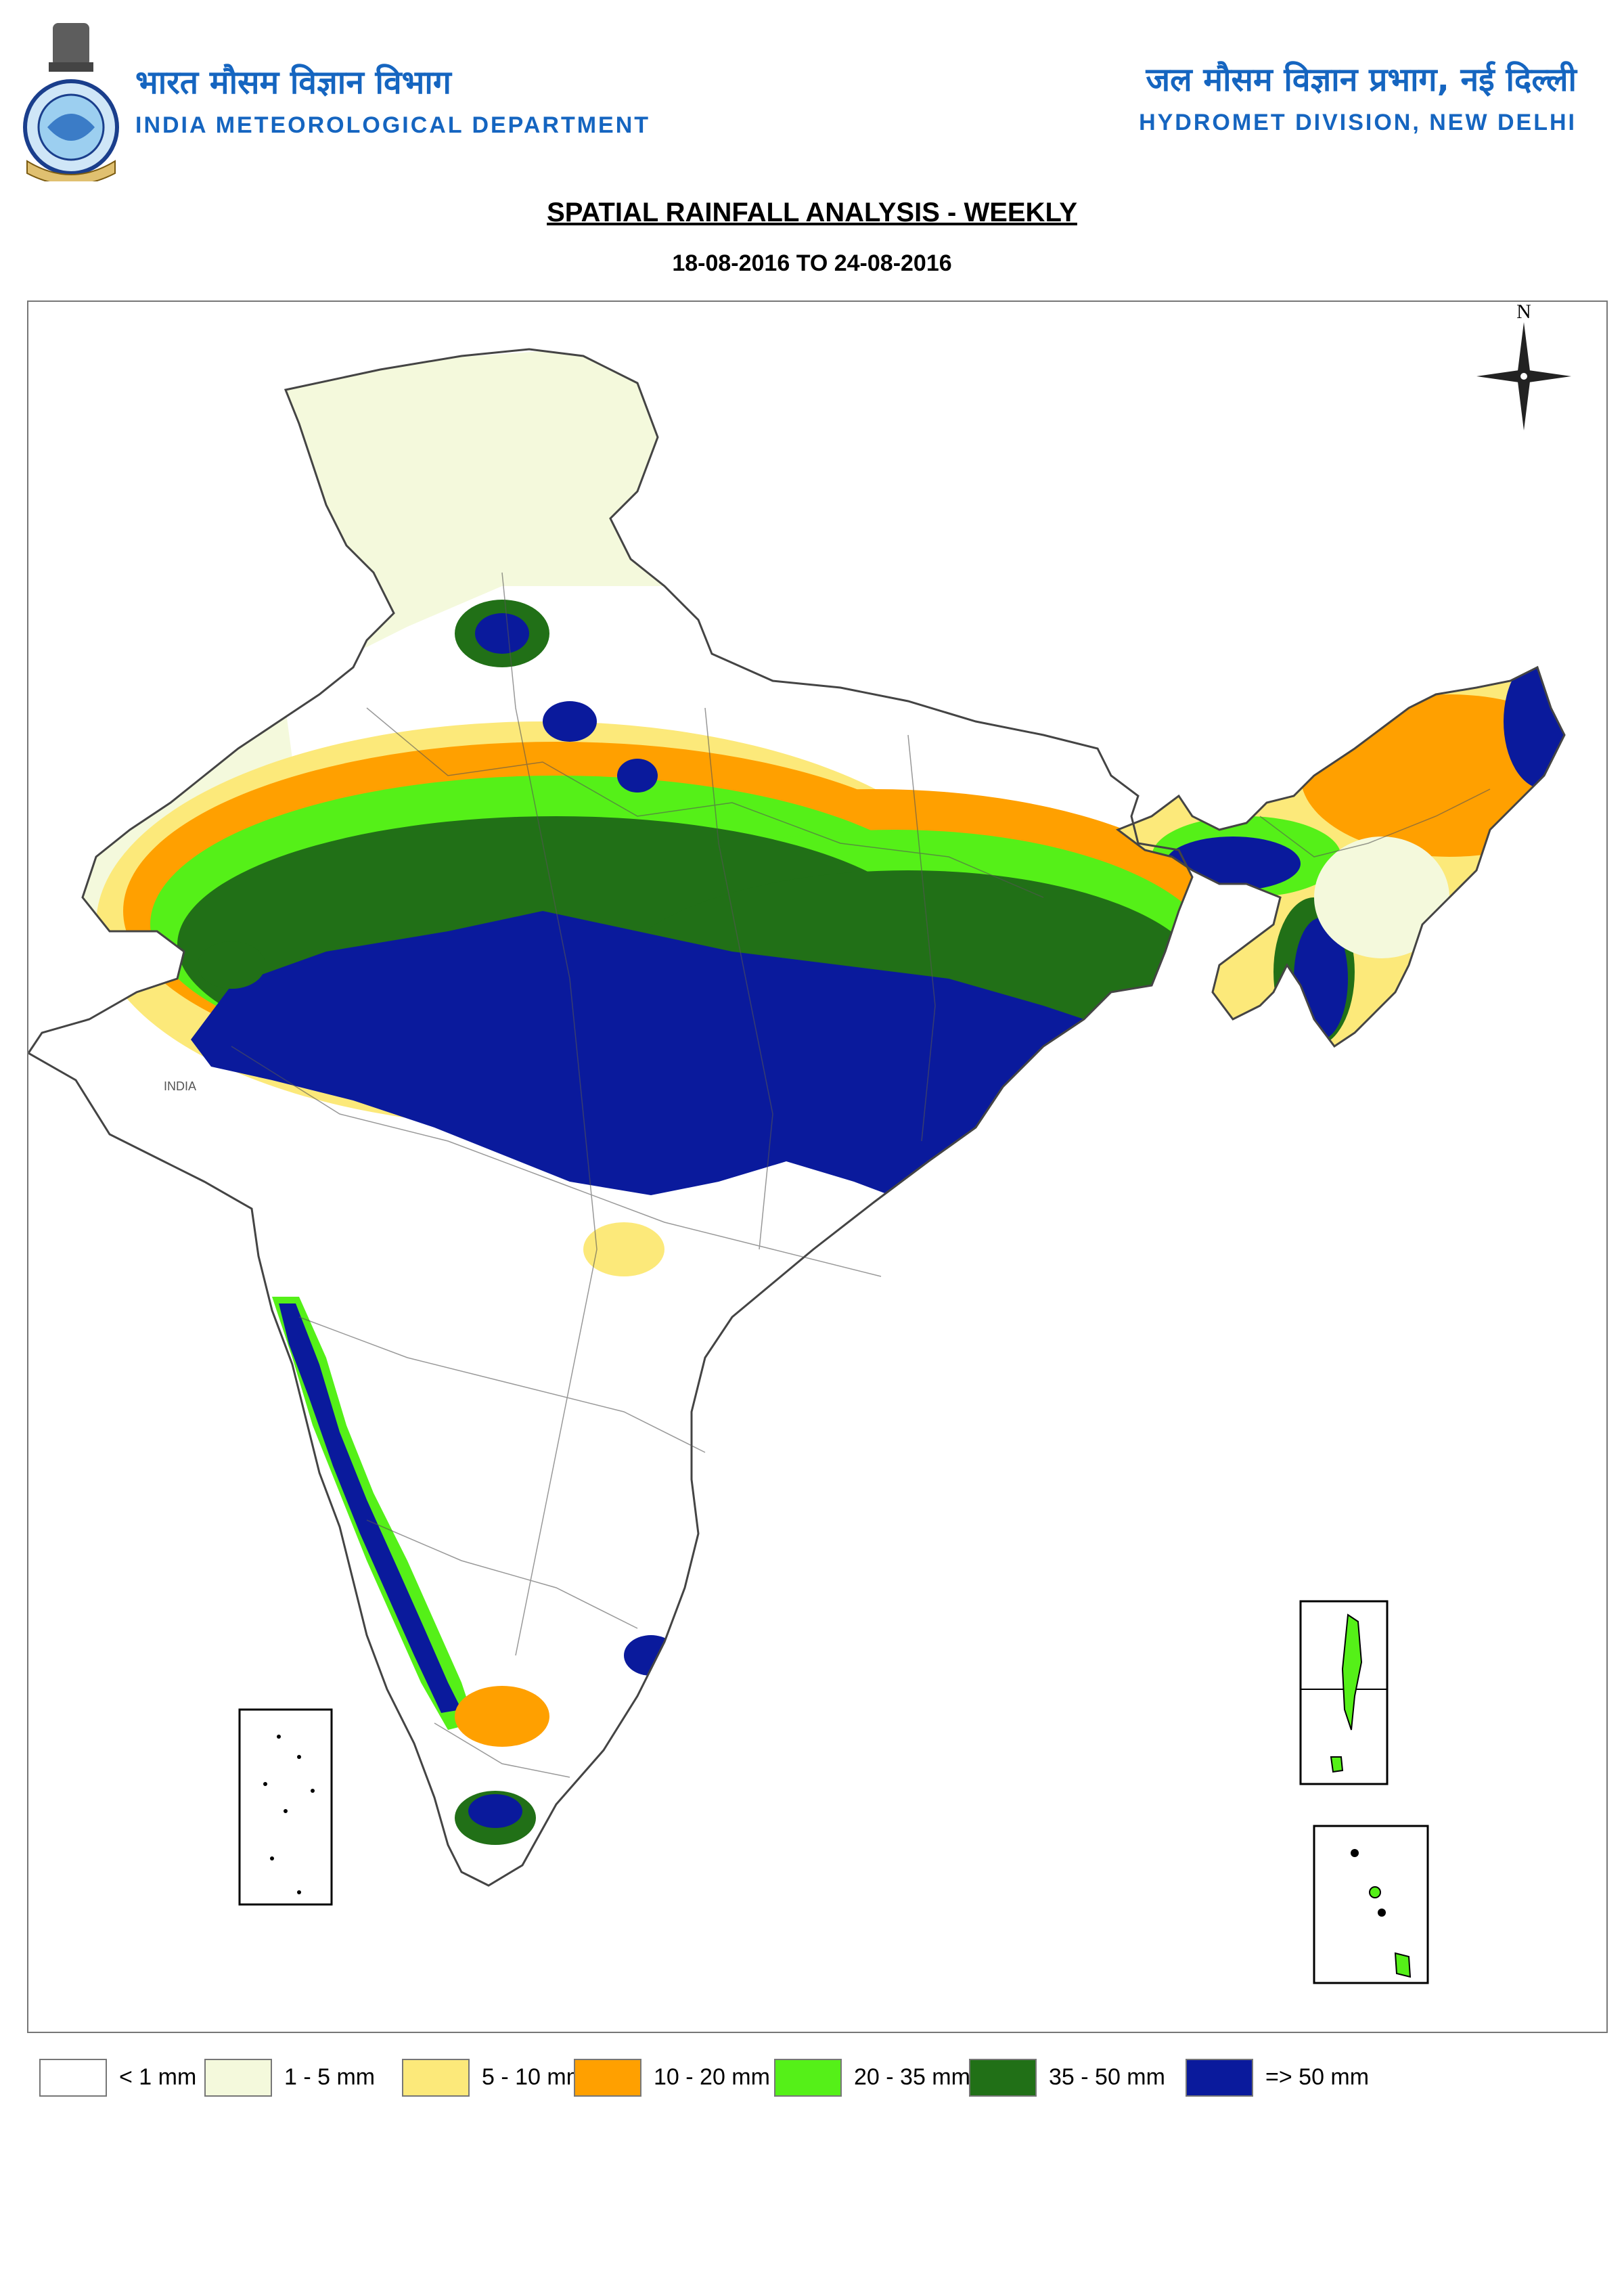  Describe the element at coordinates (712, 2077) in the screenshot. I see `legend-label: 10 - 20 mm` at that location.